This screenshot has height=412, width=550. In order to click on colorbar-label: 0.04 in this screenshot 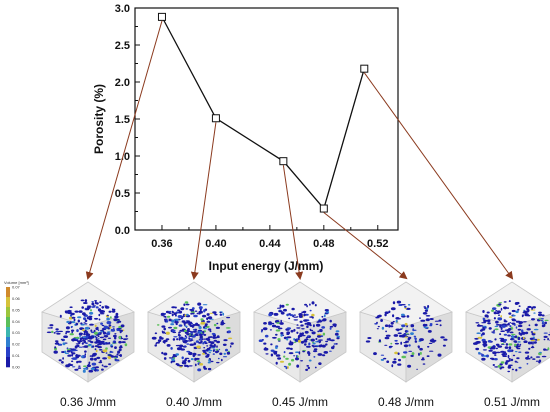, I will do `click(16, 321)`.